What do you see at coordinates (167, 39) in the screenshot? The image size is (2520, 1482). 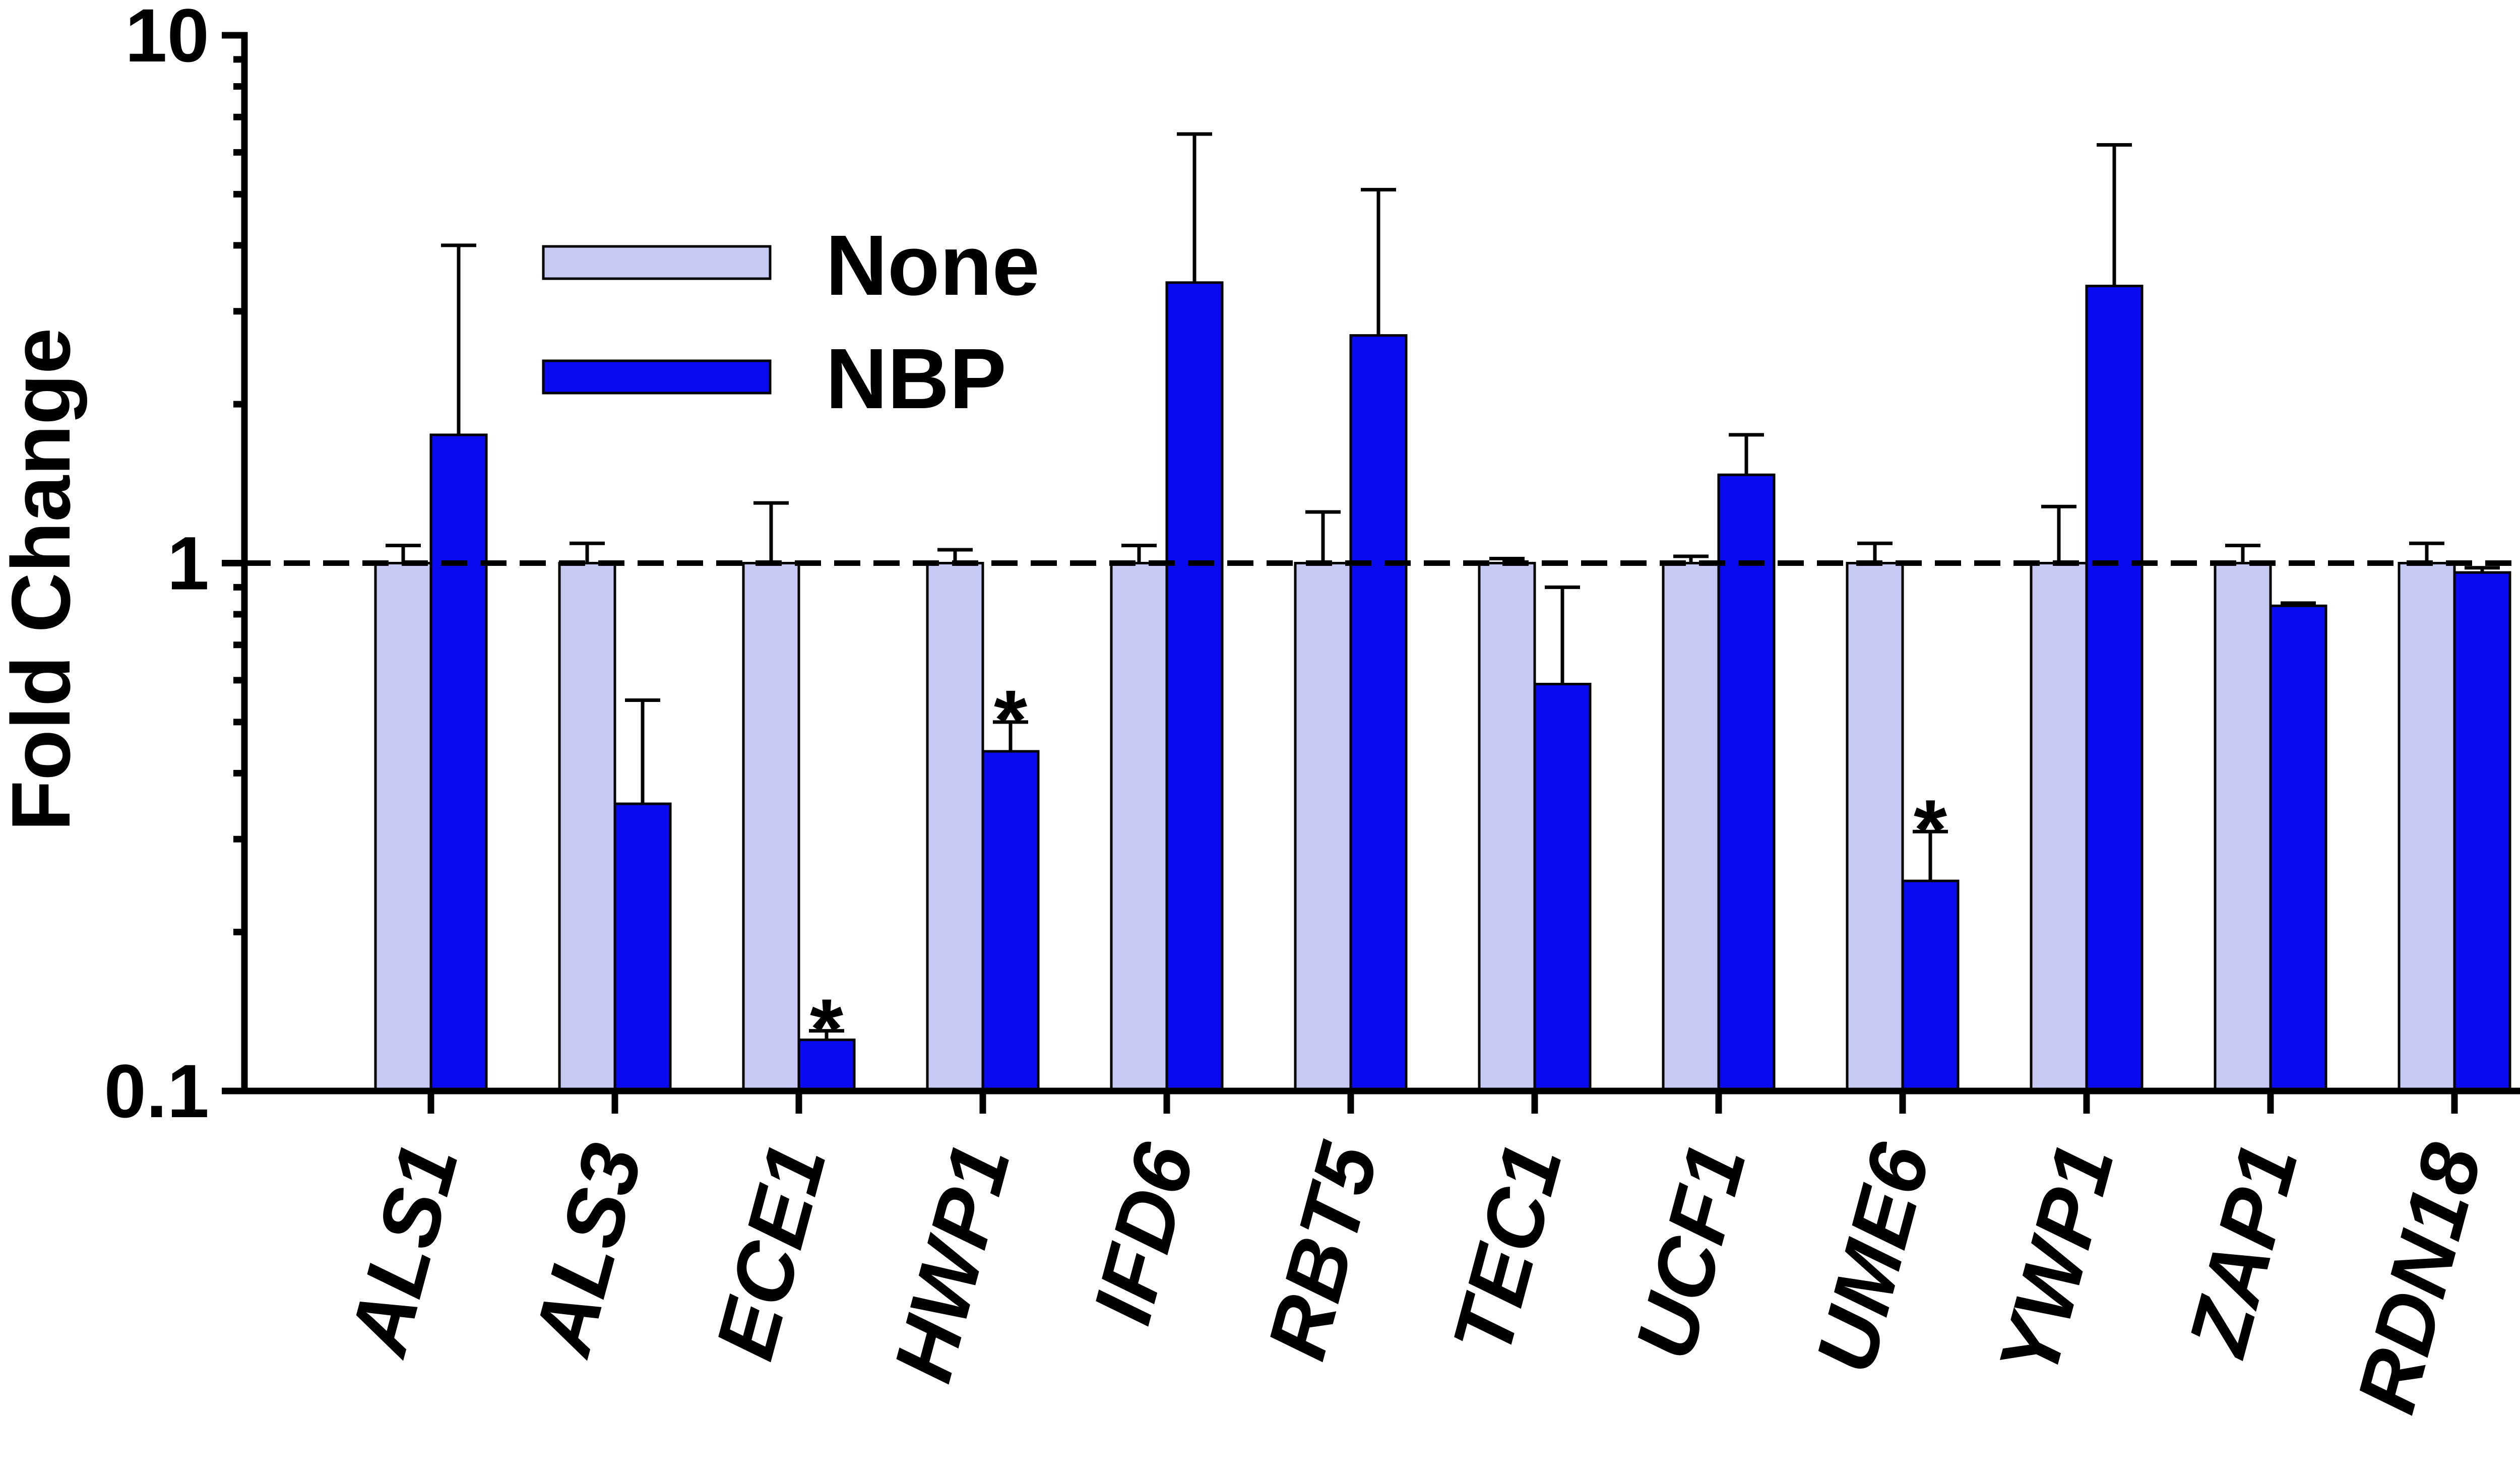 I see `y-tick-label-10: 10` at bounding box center [167, 39].